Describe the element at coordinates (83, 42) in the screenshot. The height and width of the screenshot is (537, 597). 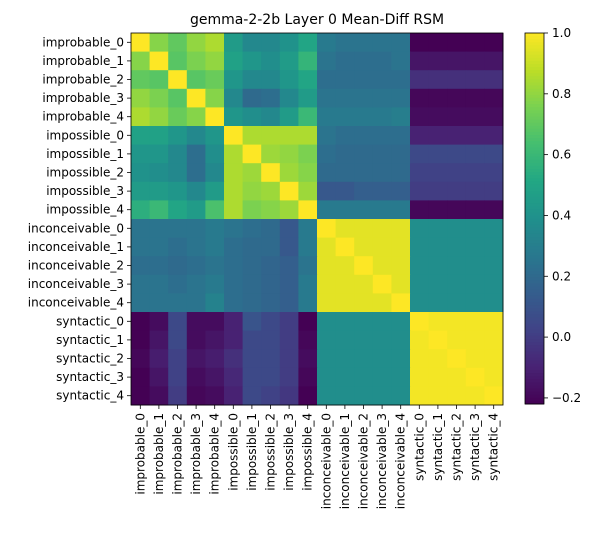
I see `row-label: improbable_0` at that location.